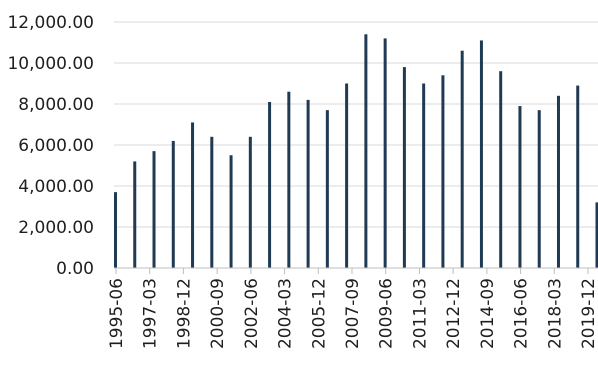 The height and width of the screenshot is (370, 598). Describe the element at coordinates (184, 313) in the screenshot. I see `x-tick-label: 1998-12` at that location.